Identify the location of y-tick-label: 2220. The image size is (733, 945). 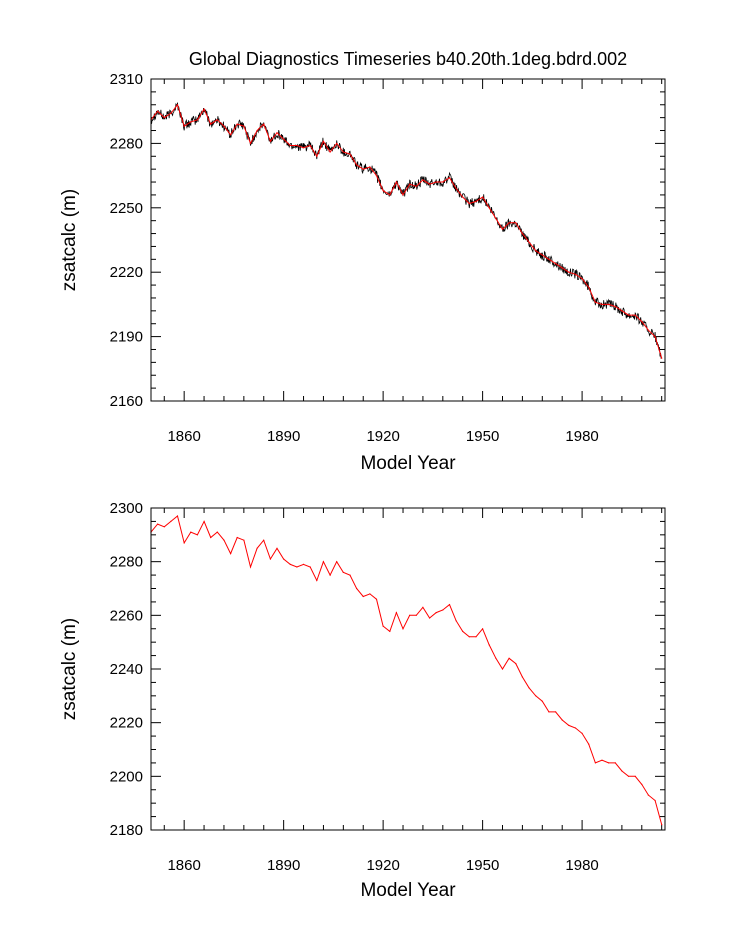
(126, 272).